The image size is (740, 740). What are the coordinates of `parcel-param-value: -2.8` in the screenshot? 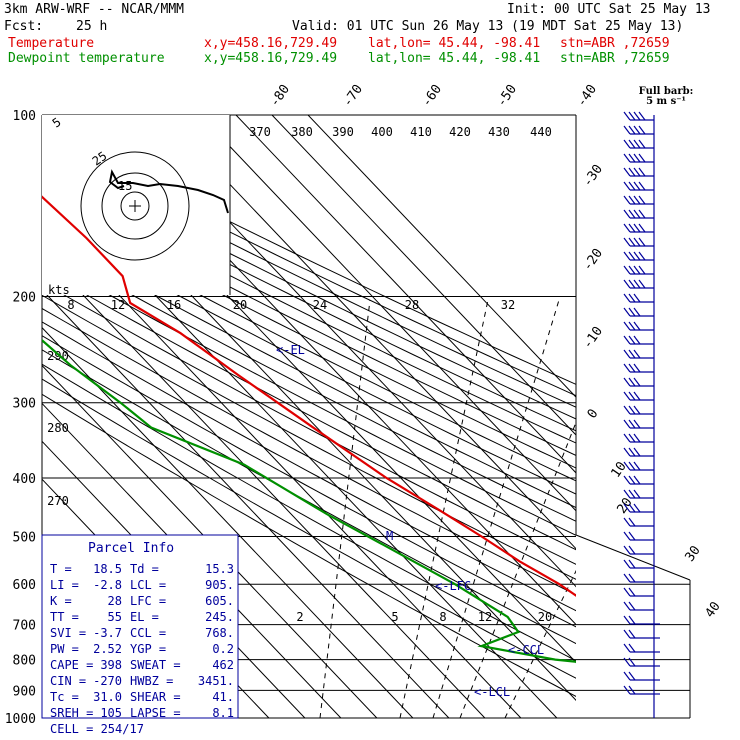 It's located at (107, 585).